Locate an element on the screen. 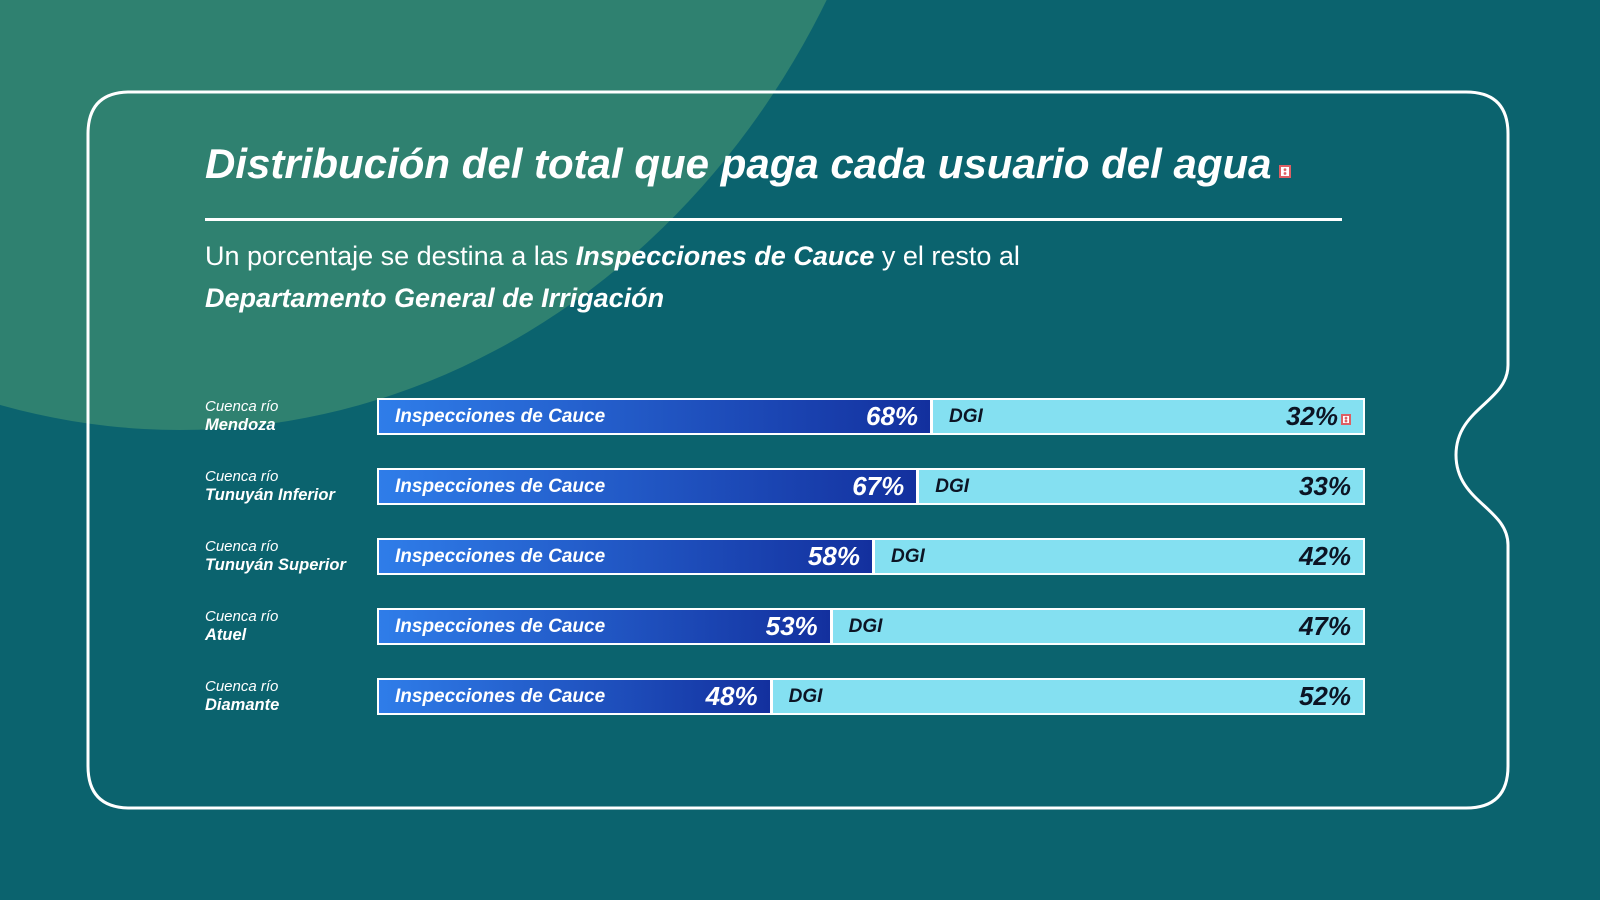  bar-segment-dgi: DGI 47% is located at coordinates (1097, 626).